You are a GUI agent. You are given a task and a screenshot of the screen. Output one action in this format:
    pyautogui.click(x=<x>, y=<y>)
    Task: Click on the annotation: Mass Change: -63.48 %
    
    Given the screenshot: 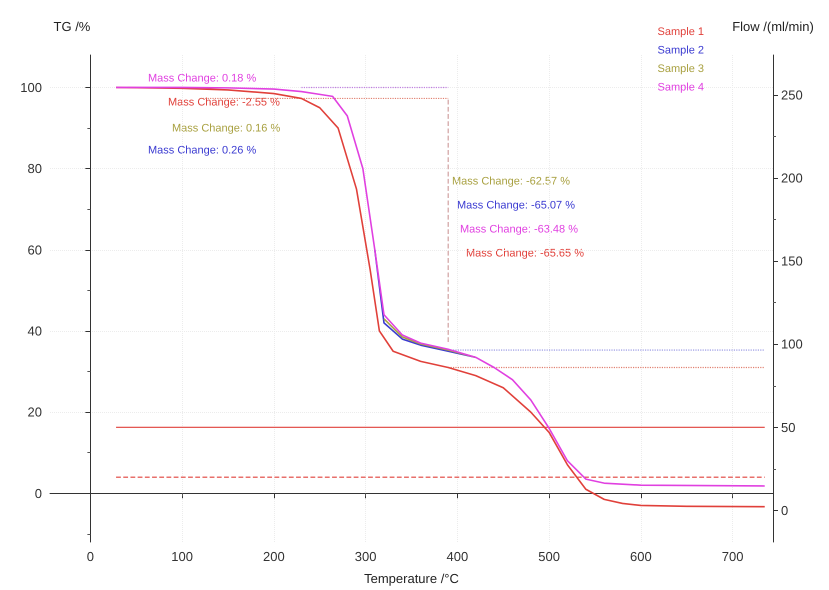 What is the action you would take?
    pyautogui.click(x=519, y=230)
    